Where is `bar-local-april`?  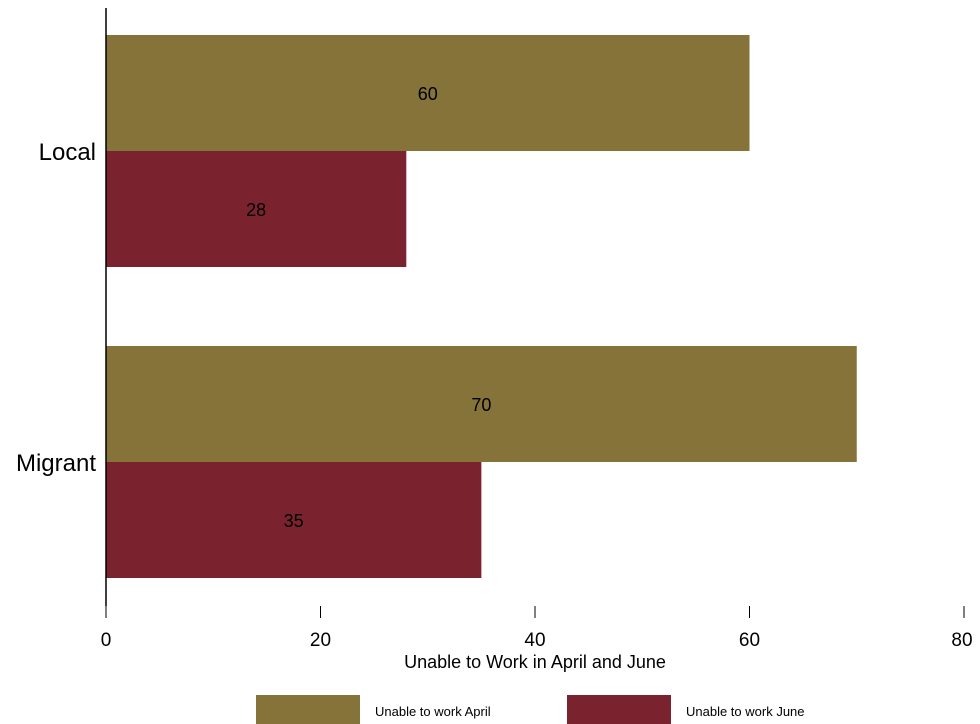
bar-local-april is located at coordinates (428, 93).